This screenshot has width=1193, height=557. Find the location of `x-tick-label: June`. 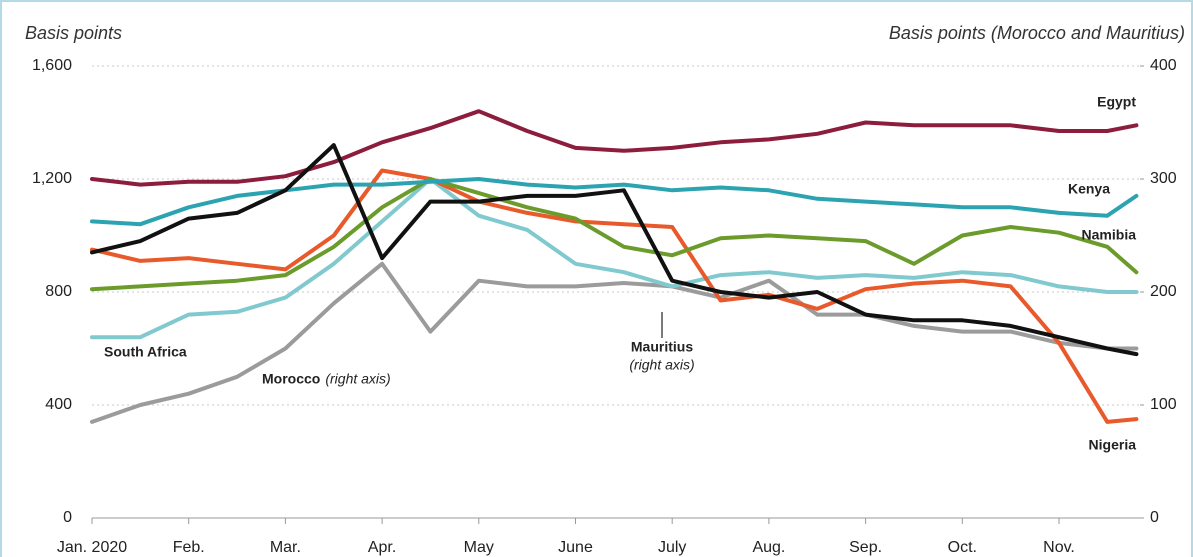

x-tick-label: June is located at coordinates (575, 547).